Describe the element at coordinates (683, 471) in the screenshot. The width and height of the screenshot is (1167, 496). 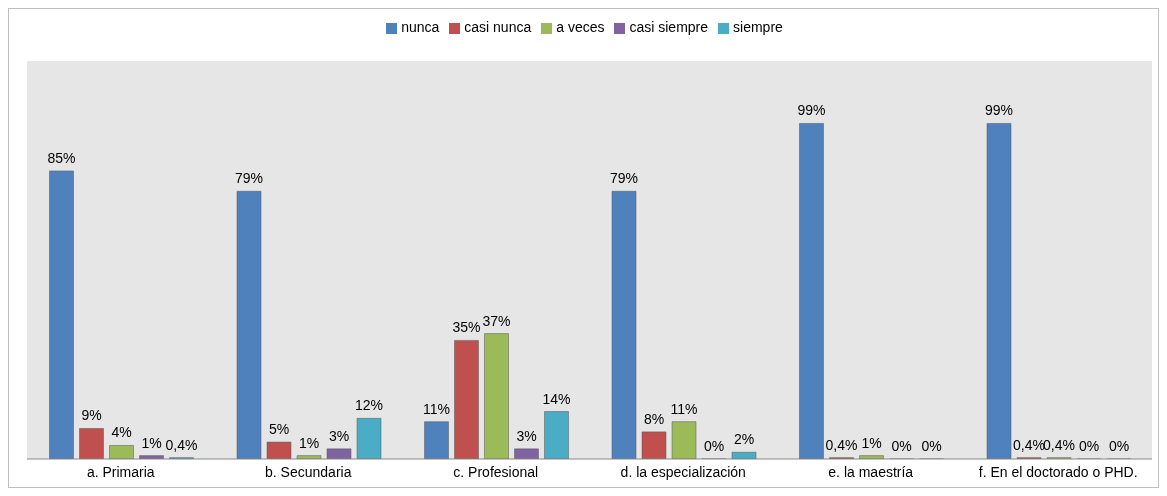
I see `x-tick-label: d. la especialización` at that location.